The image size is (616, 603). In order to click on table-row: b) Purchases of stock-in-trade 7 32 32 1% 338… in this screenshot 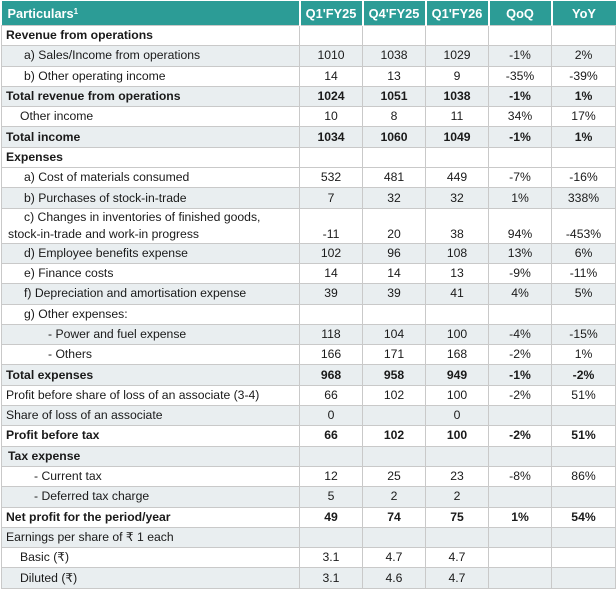, I will do `click(308, 198)`.